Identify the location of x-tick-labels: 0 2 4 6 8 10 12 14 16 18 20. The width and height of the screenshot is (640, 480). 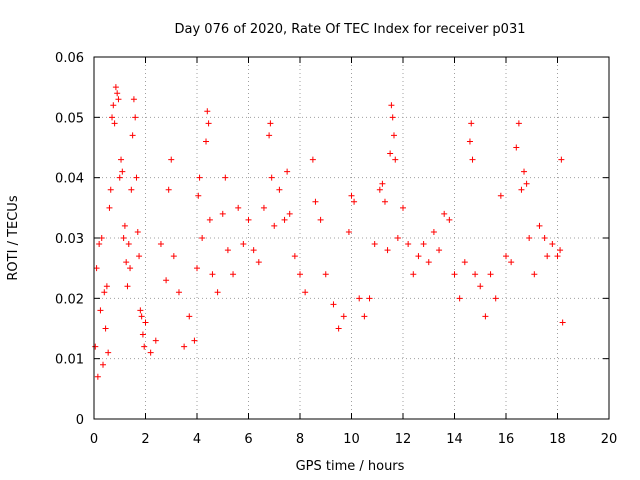
(353, 439).